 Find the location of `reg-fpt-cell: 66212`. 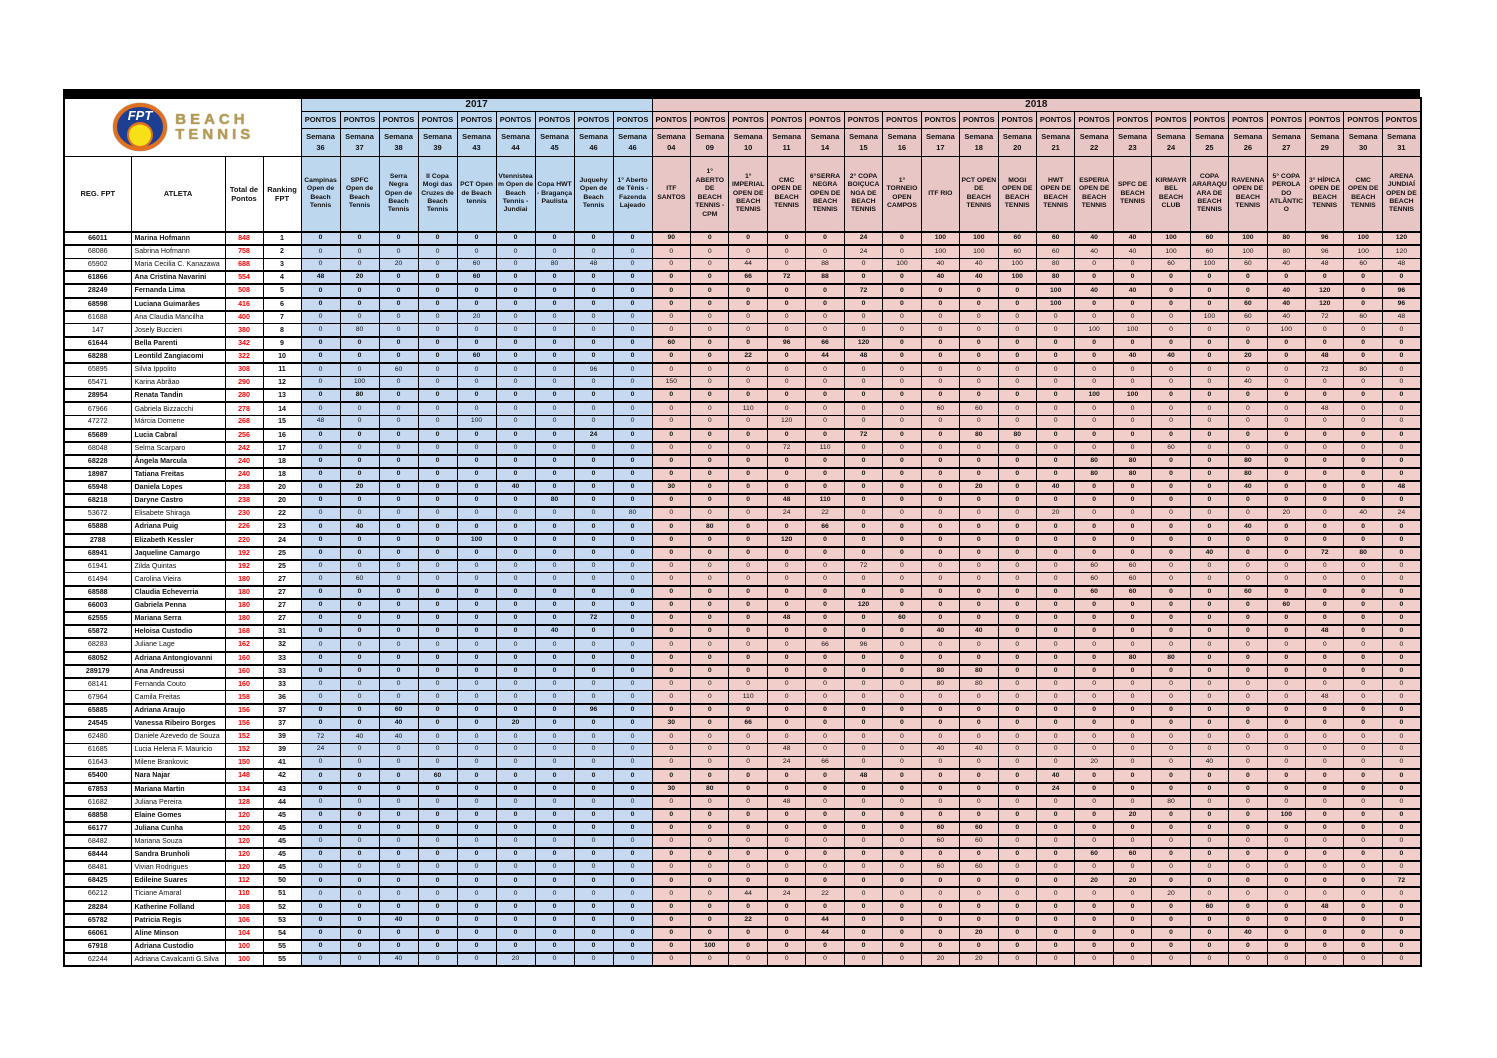

reg-fpt-cell: 66212 is located at coordinates (97, 894).